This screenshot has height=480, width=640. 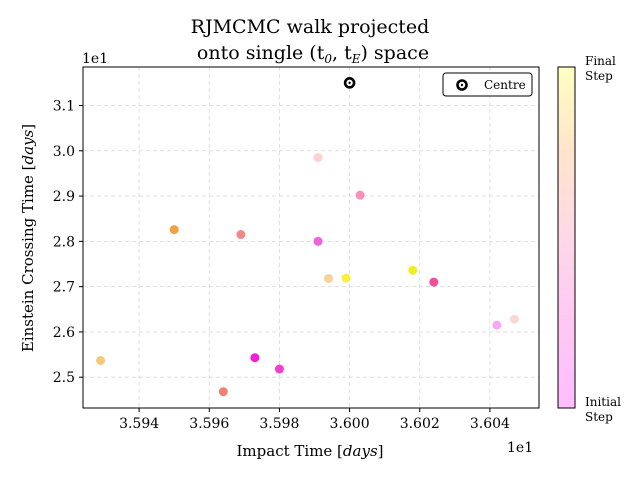 What do you see at coordinates (350, 424) in the screenshot?
I see `x-tick-label: 3.600` at bounding box center [350, 424].